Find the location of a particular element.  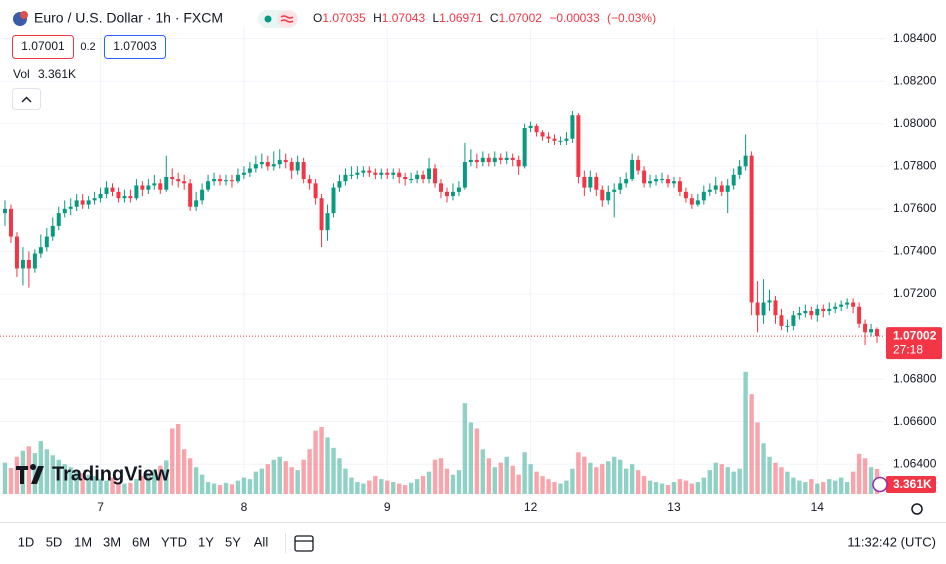

c-value: 1.07002 is located at coordinates (521, 18).